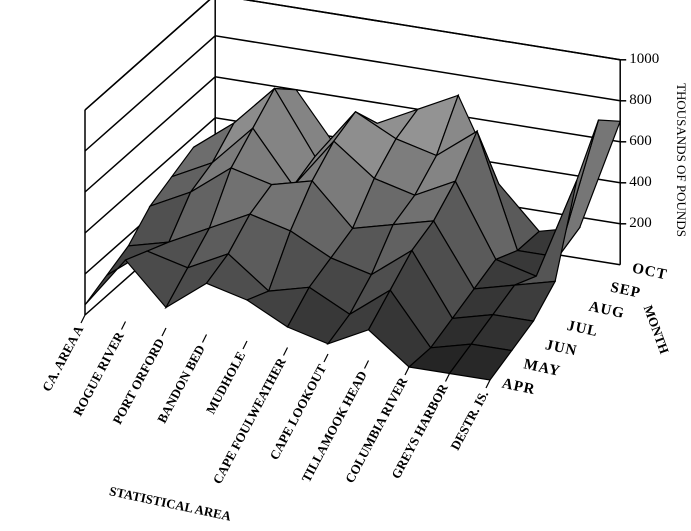 Image resolution: width=691 pixels, height=531 pixels. I want to click on x-tick-label: DESTR. IS., so click(469, 420).